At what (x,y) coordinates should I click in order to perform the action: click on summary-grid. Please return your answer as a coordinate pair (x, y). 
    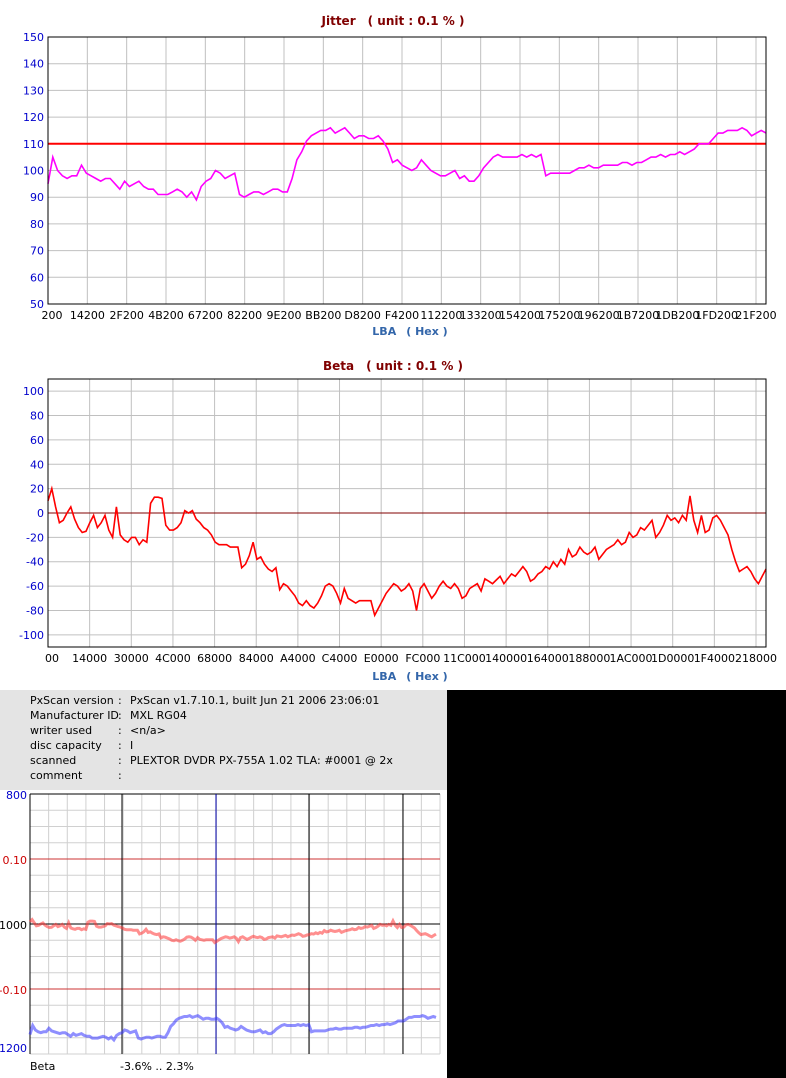
    Looking at the image, I should click on (235, 924).